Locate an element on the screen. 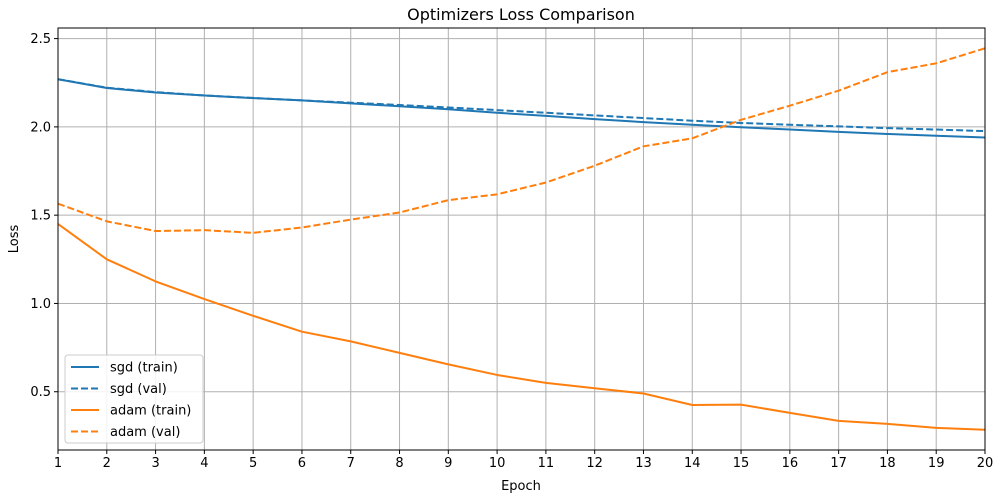  x-tick-label: 2 is located at coordinates (107, 463).